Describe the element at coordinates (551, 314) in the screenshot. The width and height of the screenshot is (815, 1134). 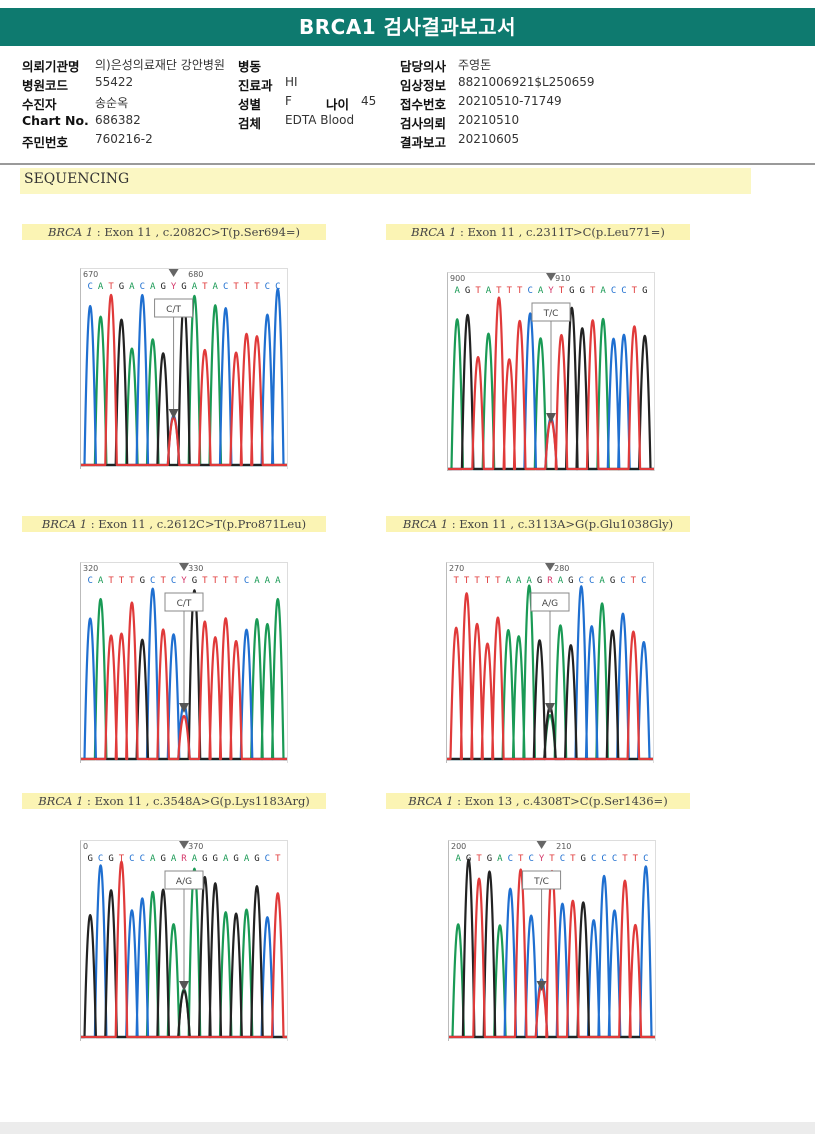
I see `variant-call-label: T/C` at that location.